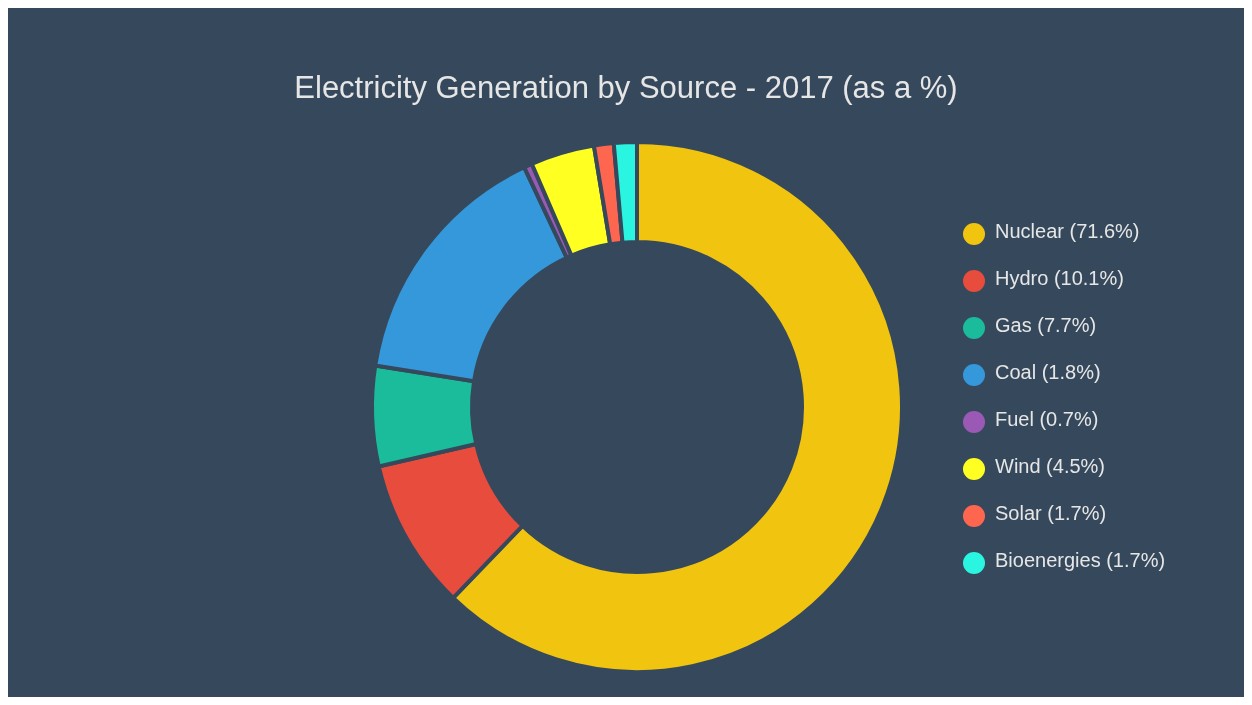 The image size is (1252, 705). I want to click on legend-label: Solar (1.7%), so click(1051, 513).